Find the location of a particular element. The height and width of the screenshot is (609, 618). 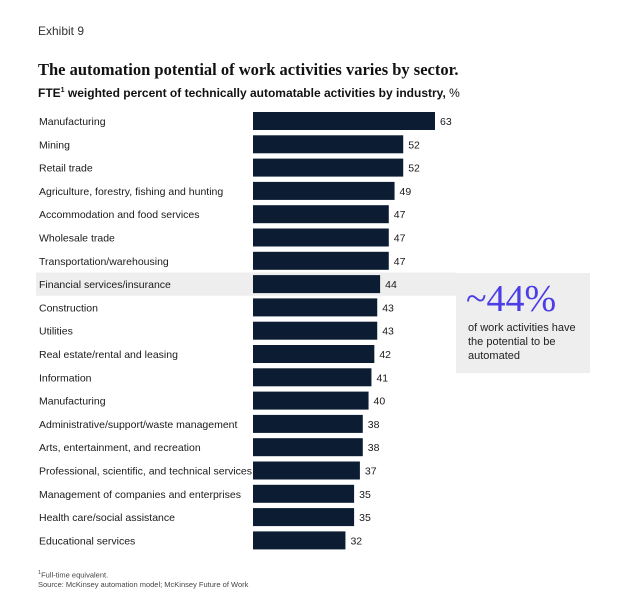

exhibit-label: Exhibit 9 is located at coordinates (61, 31).